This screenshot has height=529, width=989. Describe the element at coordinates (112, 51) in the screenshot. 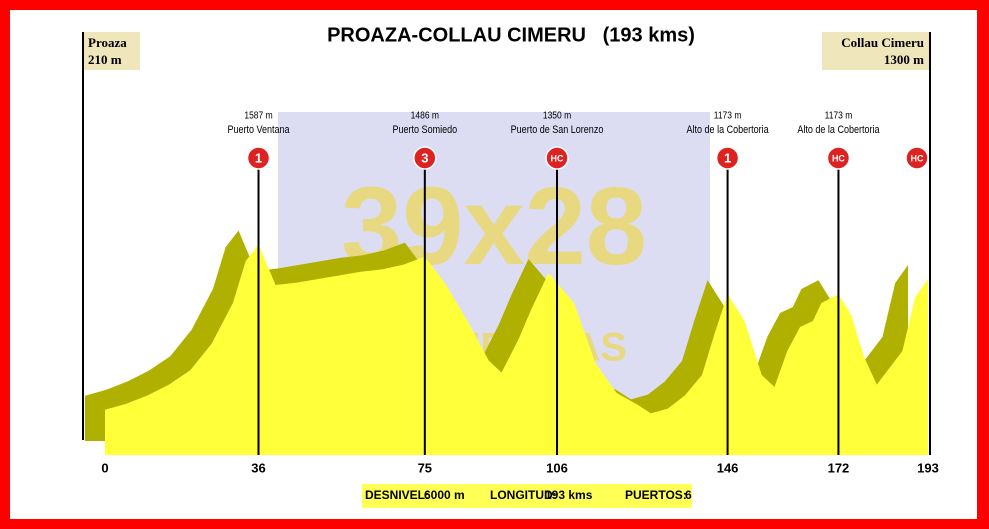

I see `start-box` at that location.